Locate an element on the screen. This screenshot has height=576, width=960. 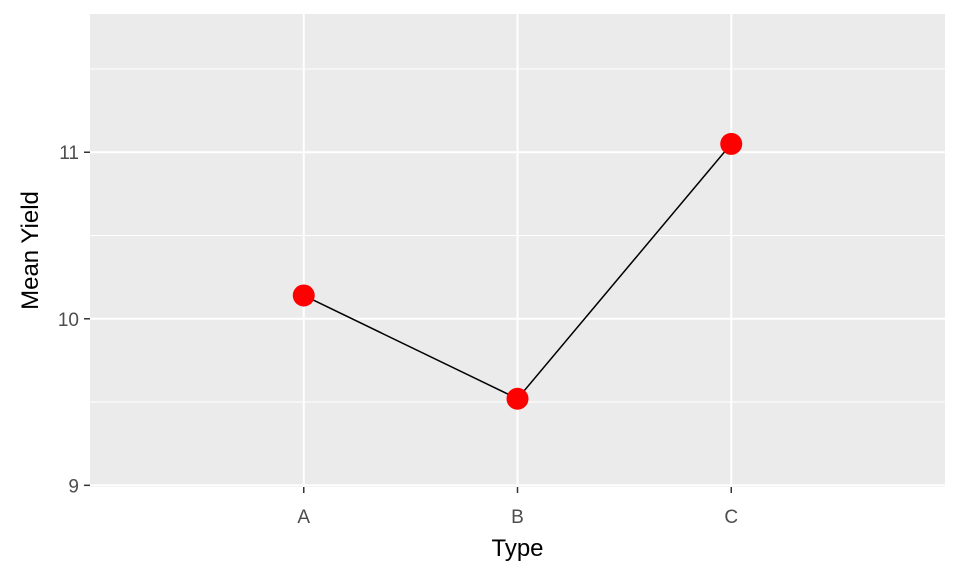
x-tick-label: B is located at coordinates (517, 517).